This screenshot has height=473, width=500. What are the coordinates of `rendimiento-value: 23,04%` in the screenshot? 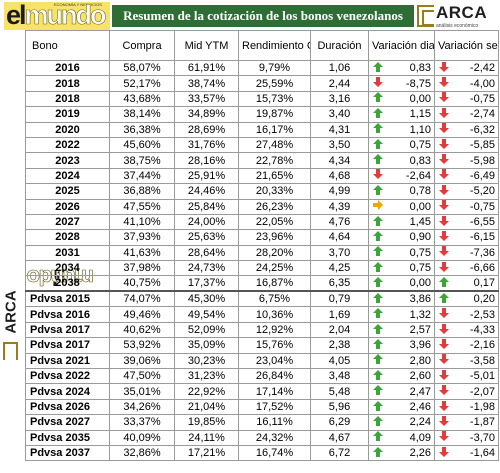 It's located at (274, 361).